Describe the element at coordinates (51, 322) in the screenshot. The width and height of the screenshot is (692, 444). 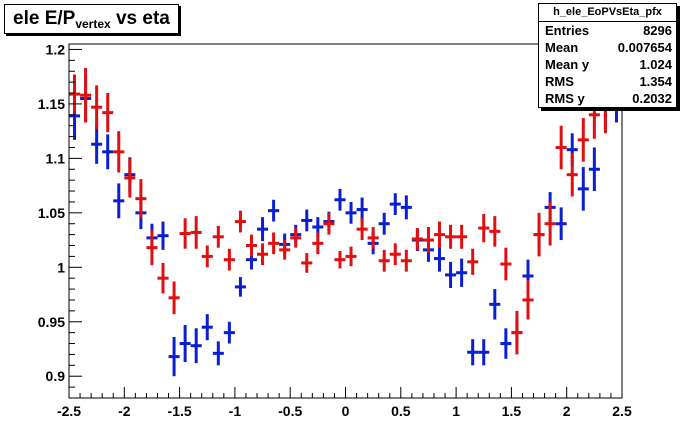
I see `y-tick-label: 0.95` at that location.